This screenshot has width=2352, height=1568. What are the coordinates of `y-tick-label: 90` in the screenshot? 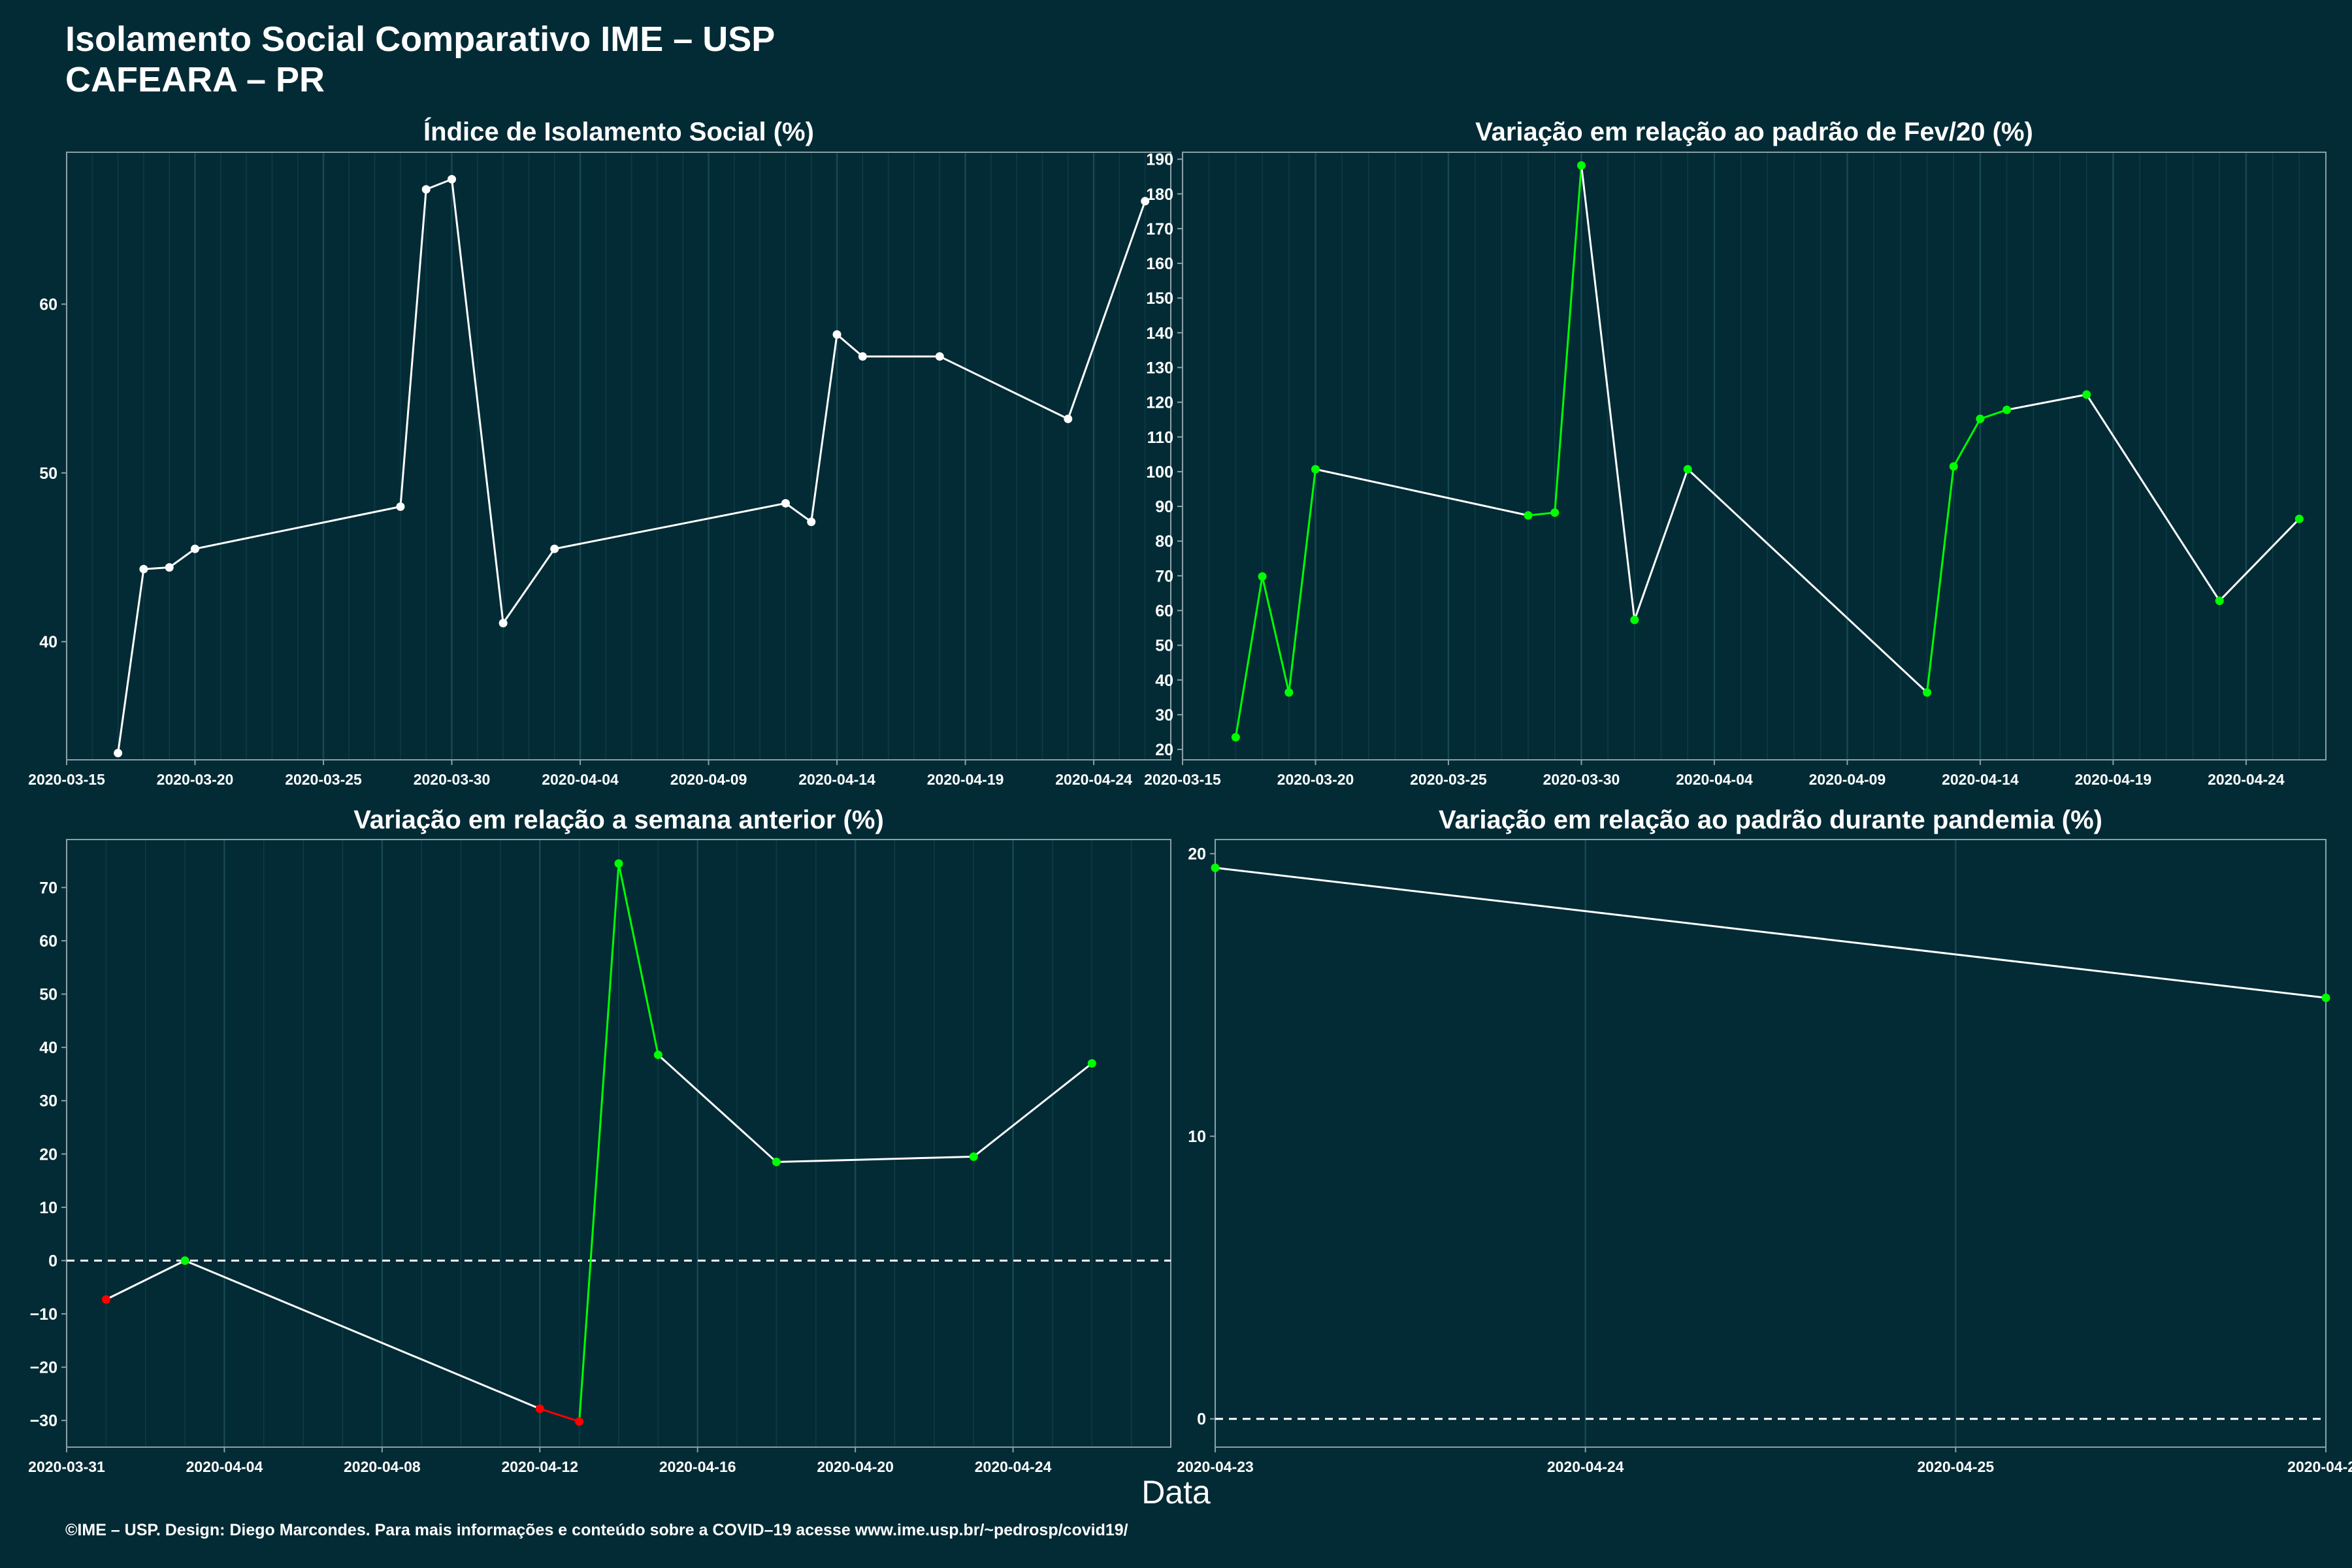 It's located at (1164, 507).